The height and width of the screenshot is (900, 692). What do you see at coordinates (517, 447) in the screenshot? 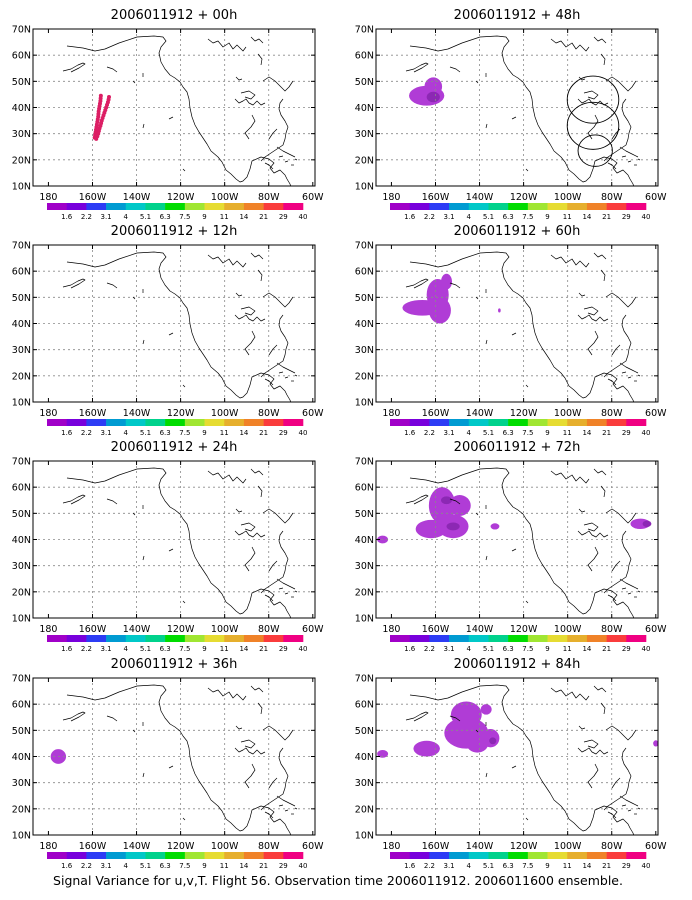
I see `panel-title: 2006011912 + 72h` at bounding box center [517, 447].